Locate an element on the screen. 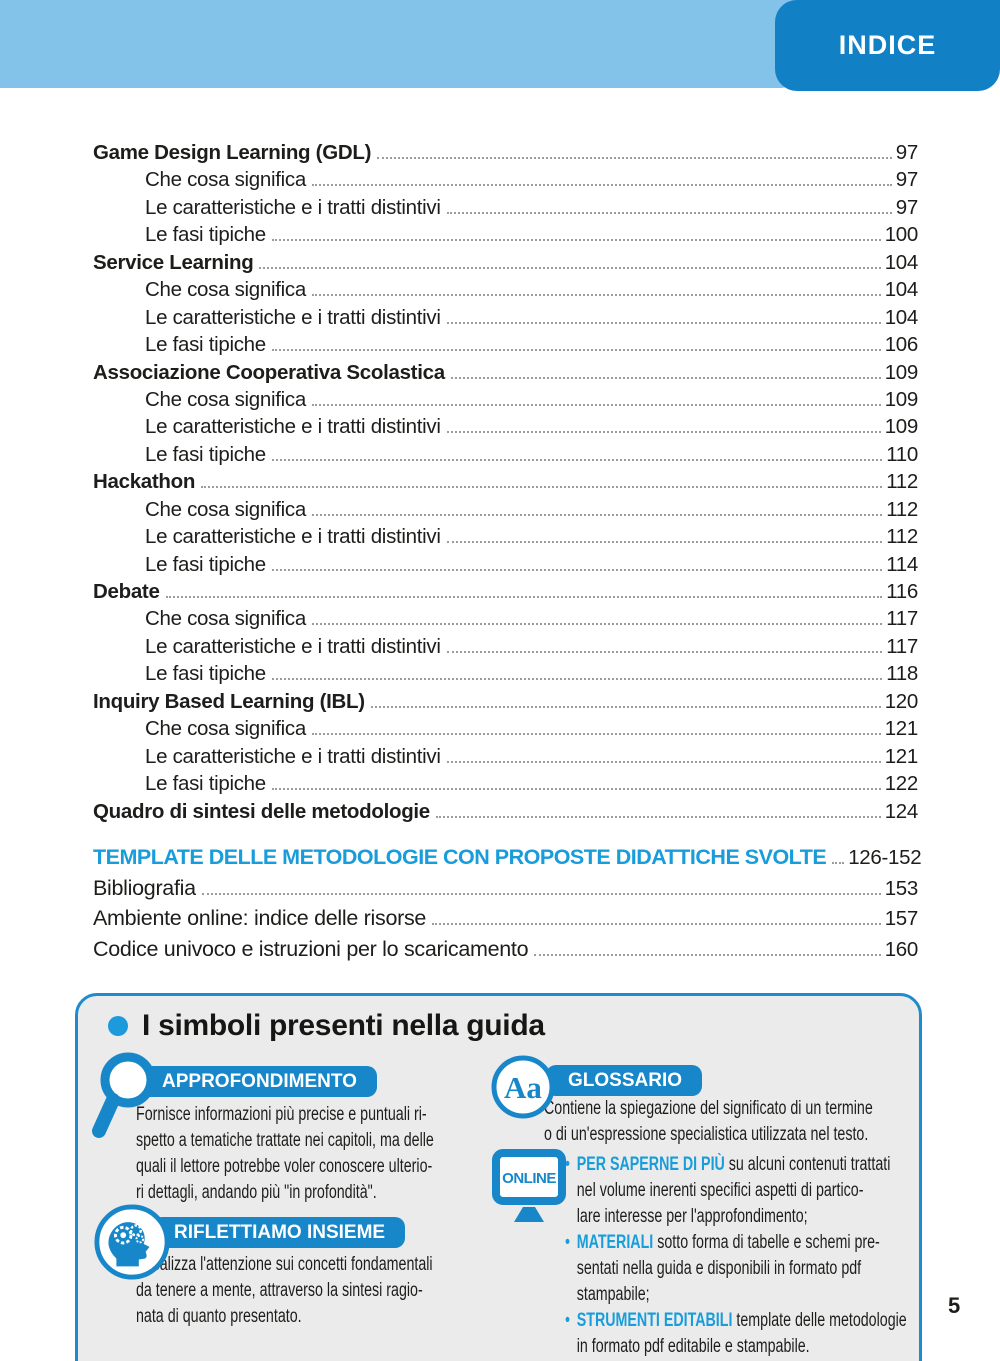 The width and height of the screenshot is (1000, 1361). toc-entry-page: 109 is located at coordinates (901, 372).